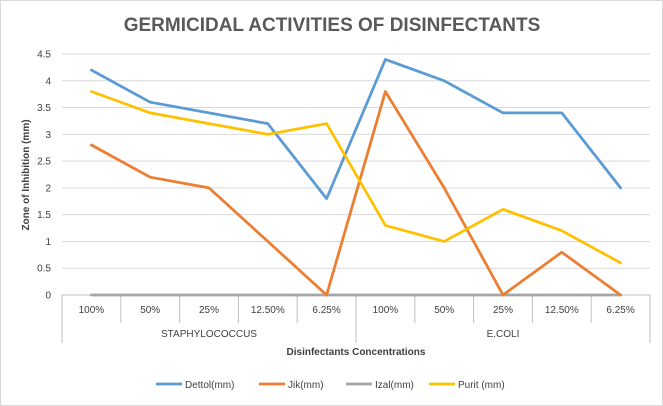 The image size is (663, 406). I want to click on x-axis-title: Disinfectants Concentrations, so click(356, 352).